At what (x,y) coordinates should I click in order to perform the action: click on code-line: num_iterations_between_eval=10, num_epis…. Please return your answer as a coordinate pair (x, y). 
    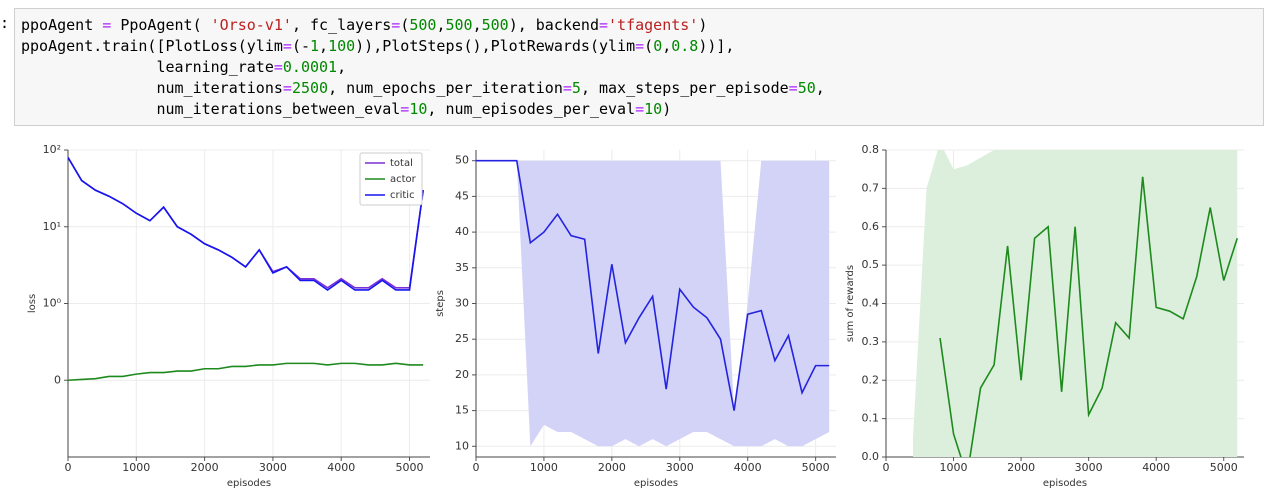
    Looking at the image, I should click on (346, 109).